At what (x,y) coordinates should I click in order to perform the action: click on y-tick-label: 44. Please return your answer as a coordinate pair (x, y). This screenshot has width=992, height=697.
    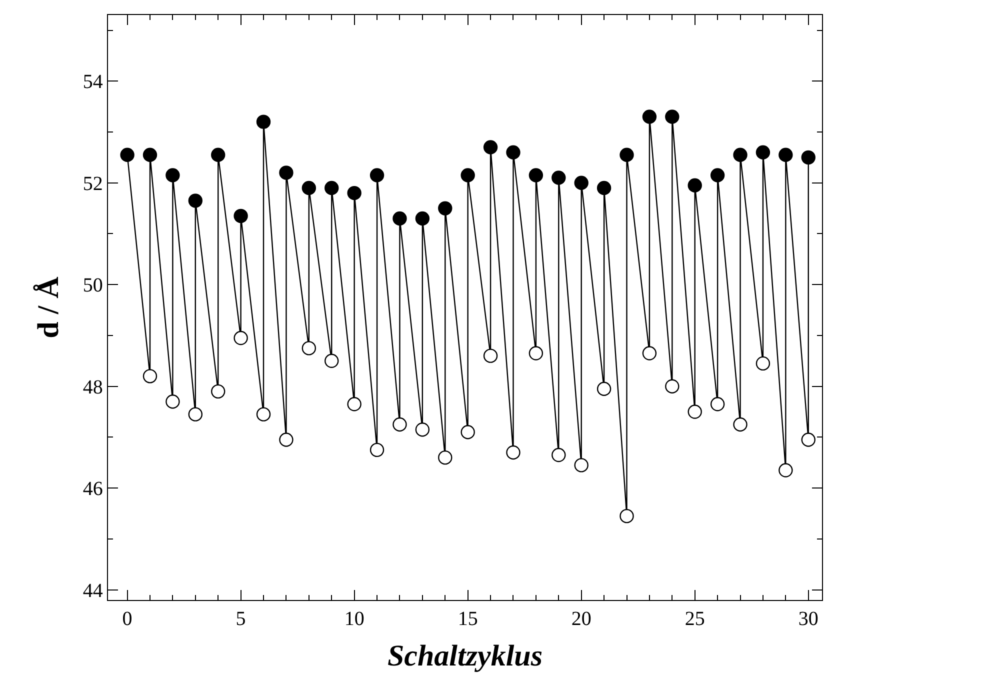
    Looking at the image, I should click on (92, 591).